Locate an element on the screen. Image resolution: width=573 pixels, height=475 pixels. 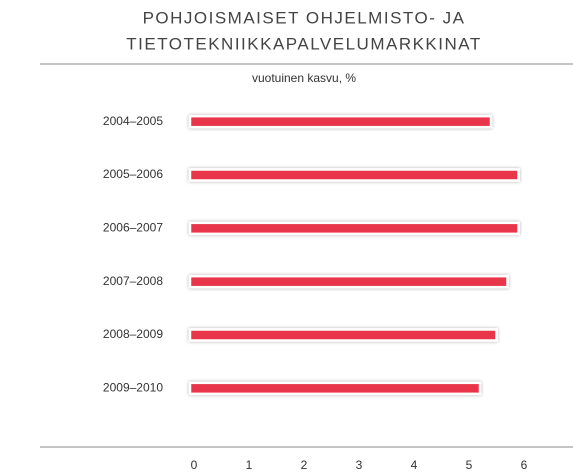
y-tick-label: 2006–2007 is located at coordinates (133, 228).